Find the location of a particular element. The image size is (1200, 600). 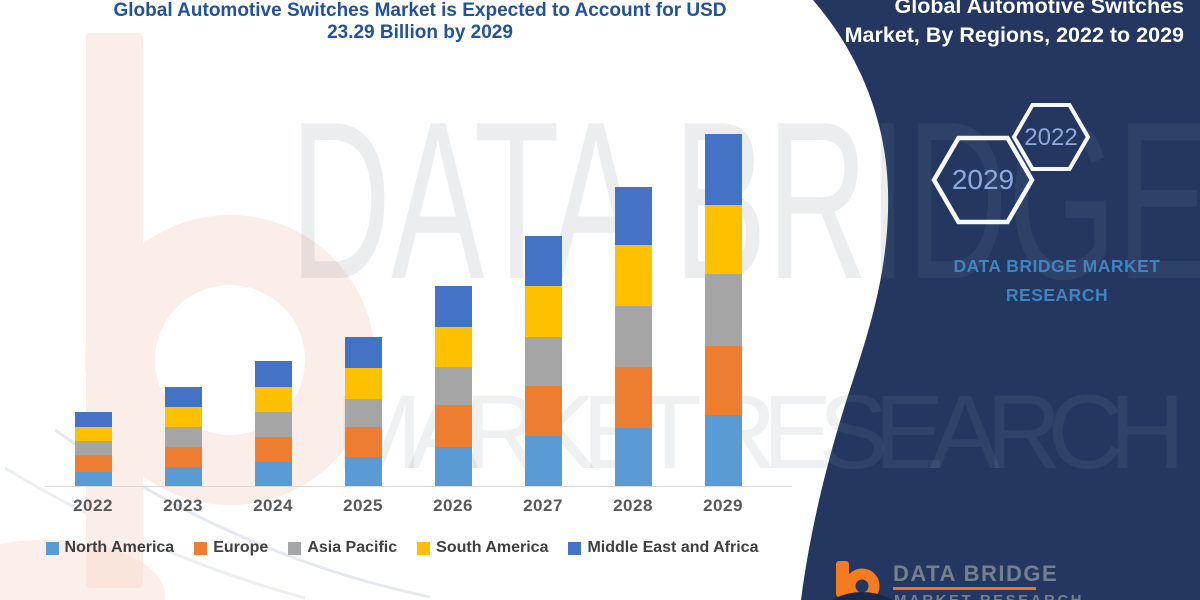

dbmr-logo-mark is located at coordinates (862, 580).